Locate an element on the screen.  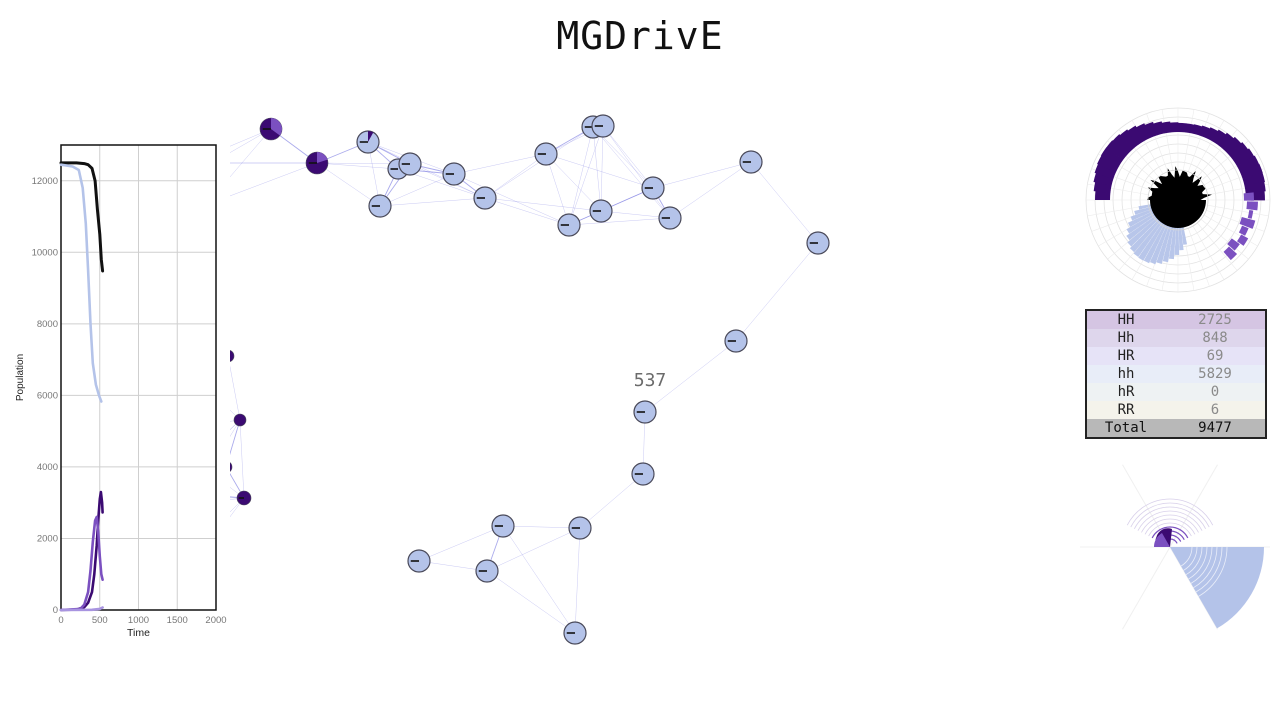
genotype-label: hR is located at coordinates (1126, 392).